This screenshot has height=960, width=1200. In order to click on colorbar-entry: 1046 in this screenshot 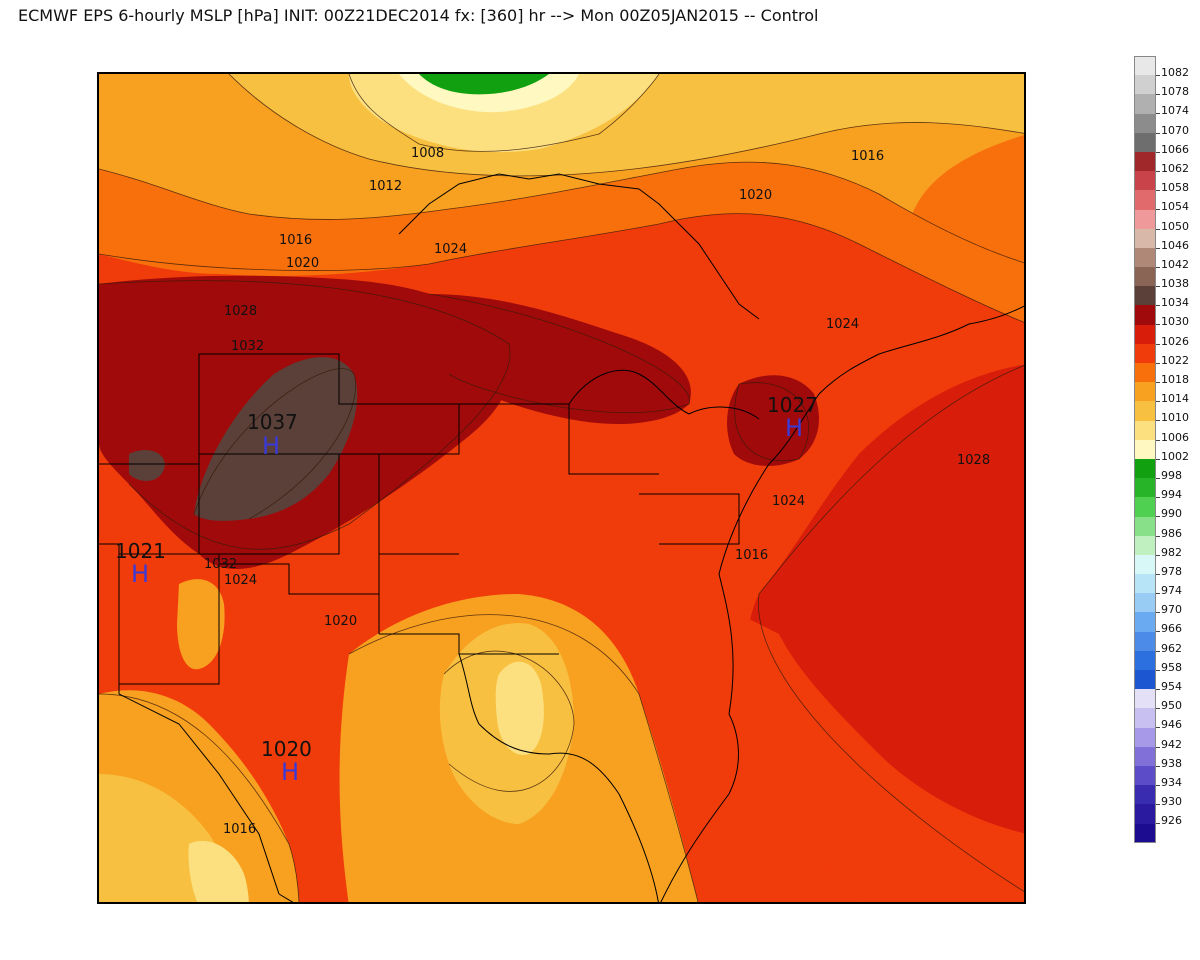, I will do `click(1163, 240)`.